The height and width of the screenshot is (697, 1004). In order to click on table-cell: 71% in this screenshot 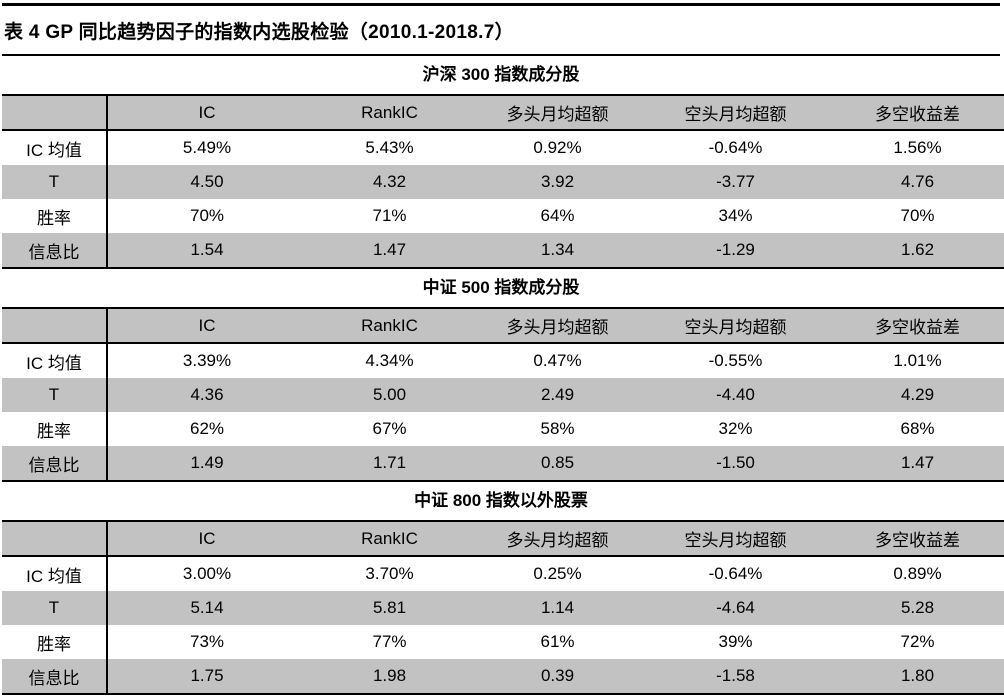, I will do `click(389, 215)`.